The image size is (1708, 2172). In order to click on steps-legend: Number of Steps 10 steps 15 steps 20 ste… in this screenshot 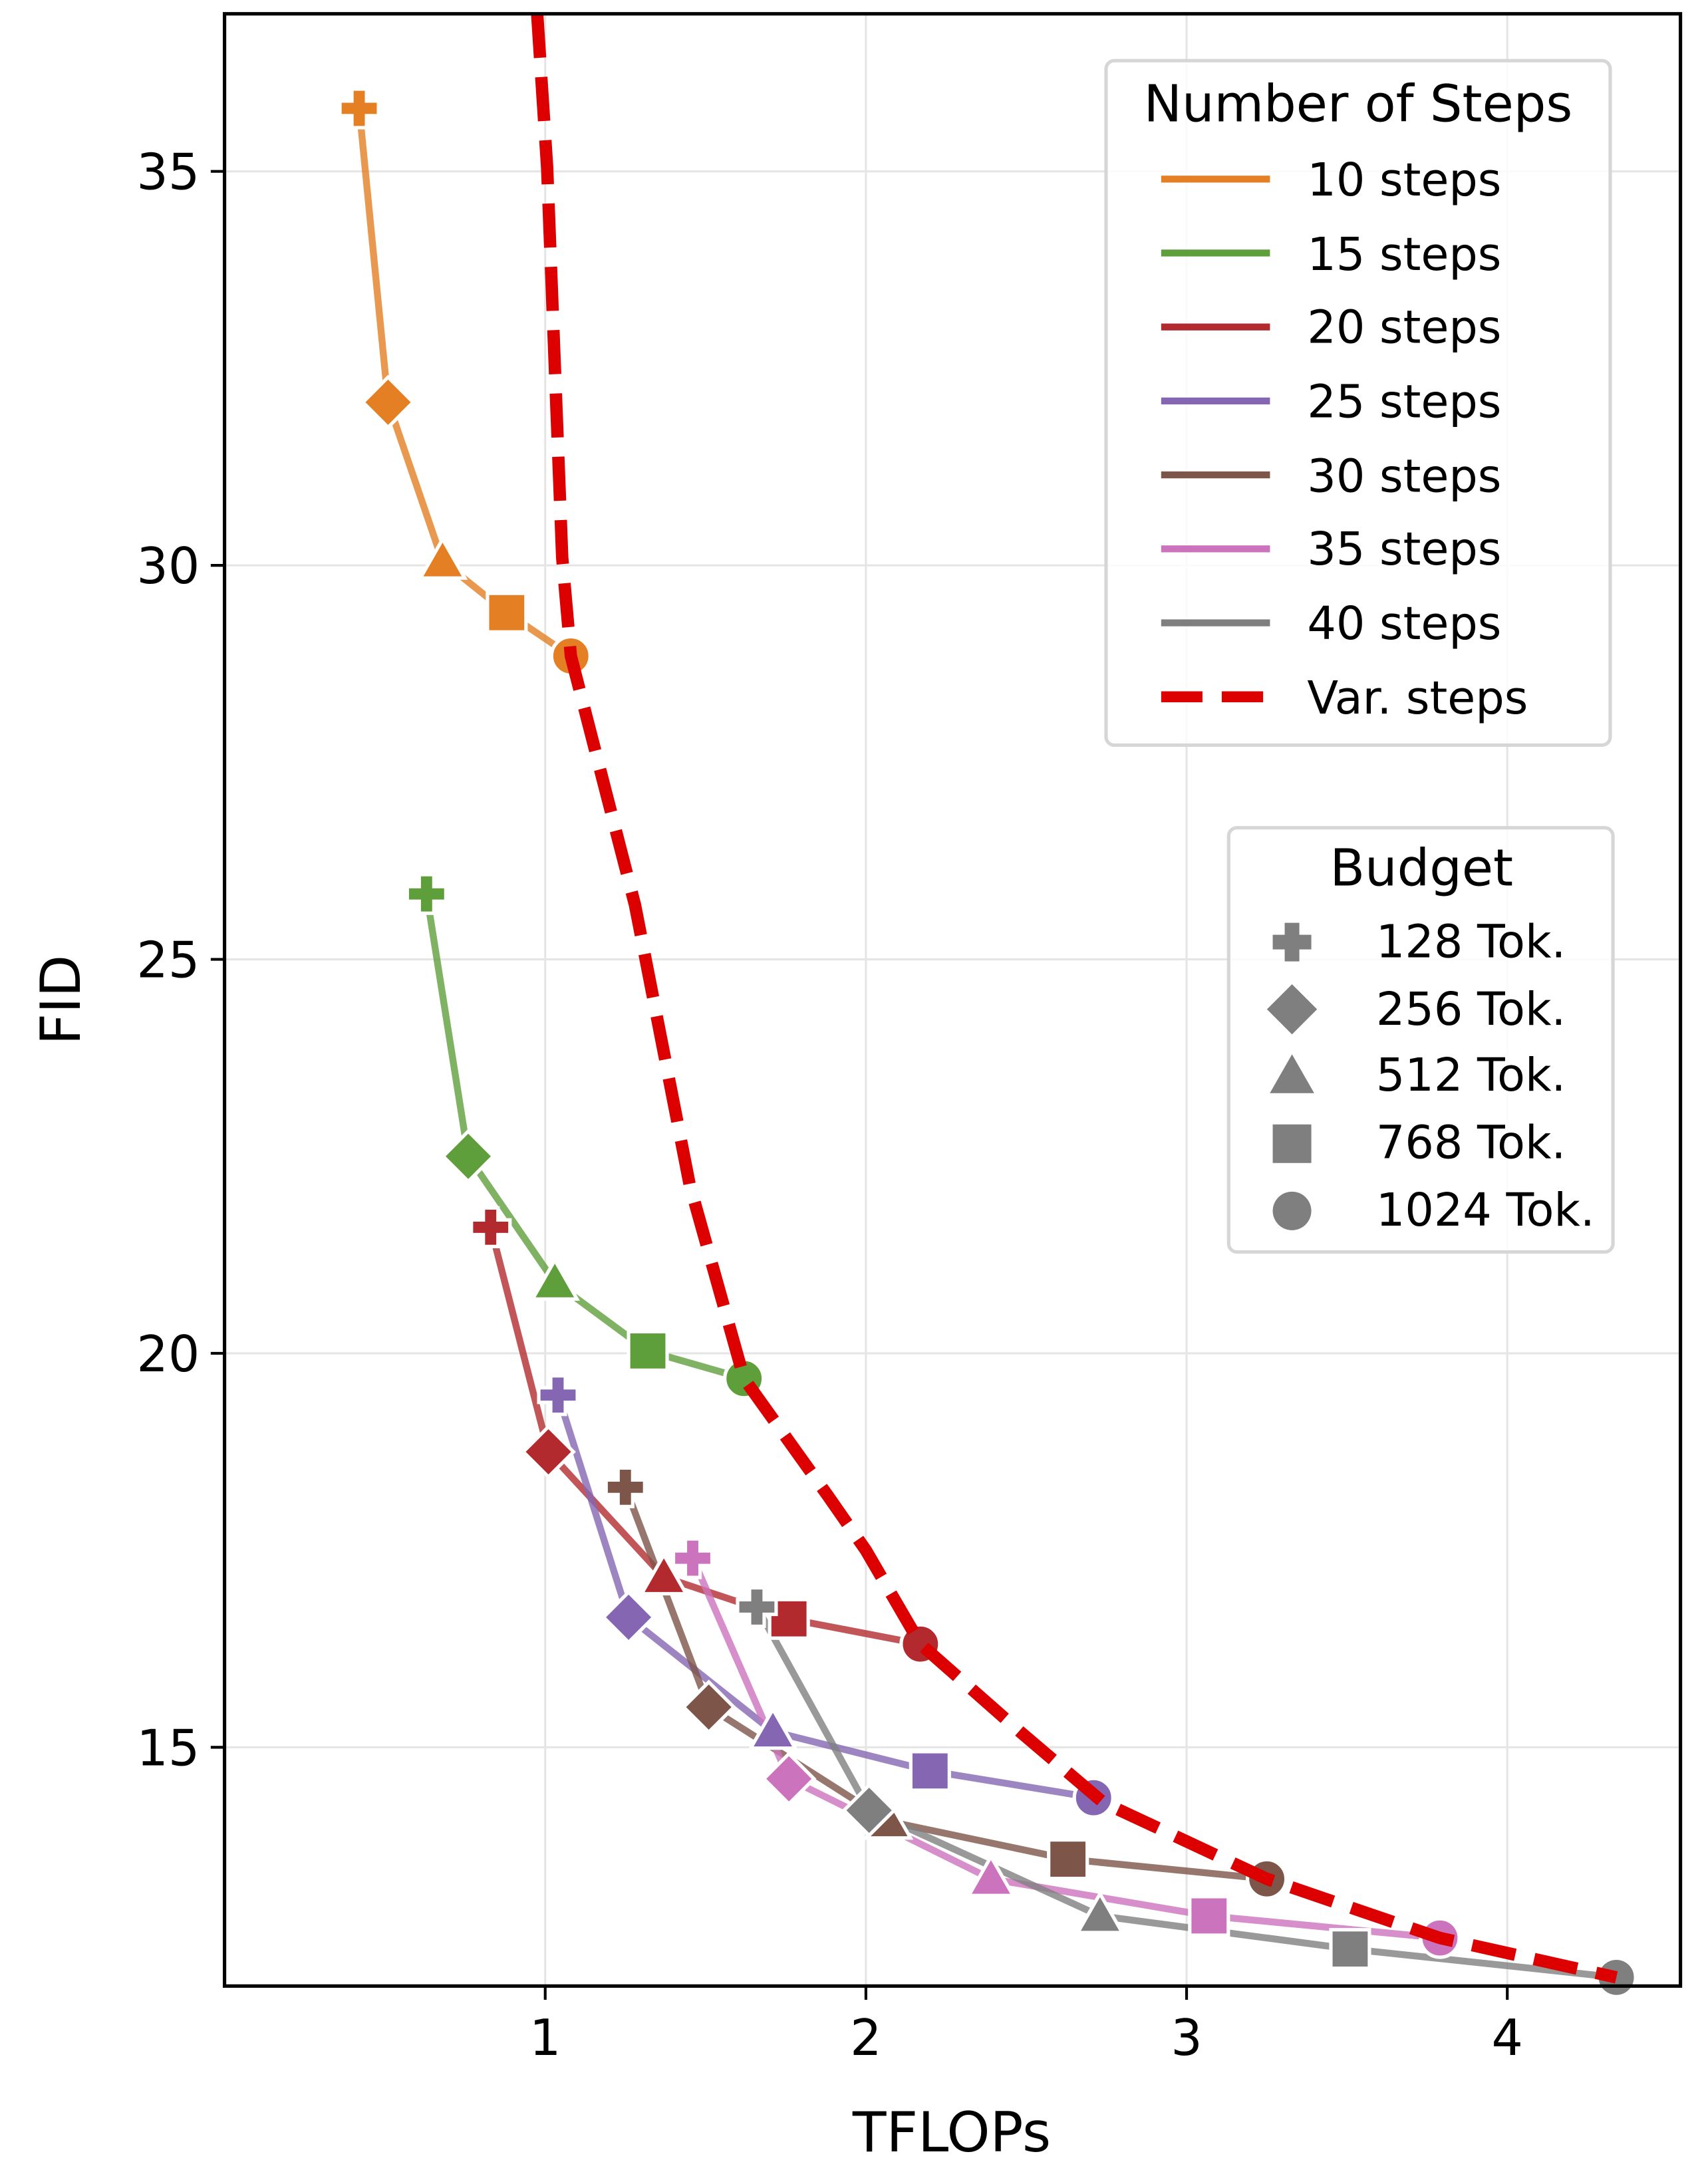, I will do `click(1358, 403)`.